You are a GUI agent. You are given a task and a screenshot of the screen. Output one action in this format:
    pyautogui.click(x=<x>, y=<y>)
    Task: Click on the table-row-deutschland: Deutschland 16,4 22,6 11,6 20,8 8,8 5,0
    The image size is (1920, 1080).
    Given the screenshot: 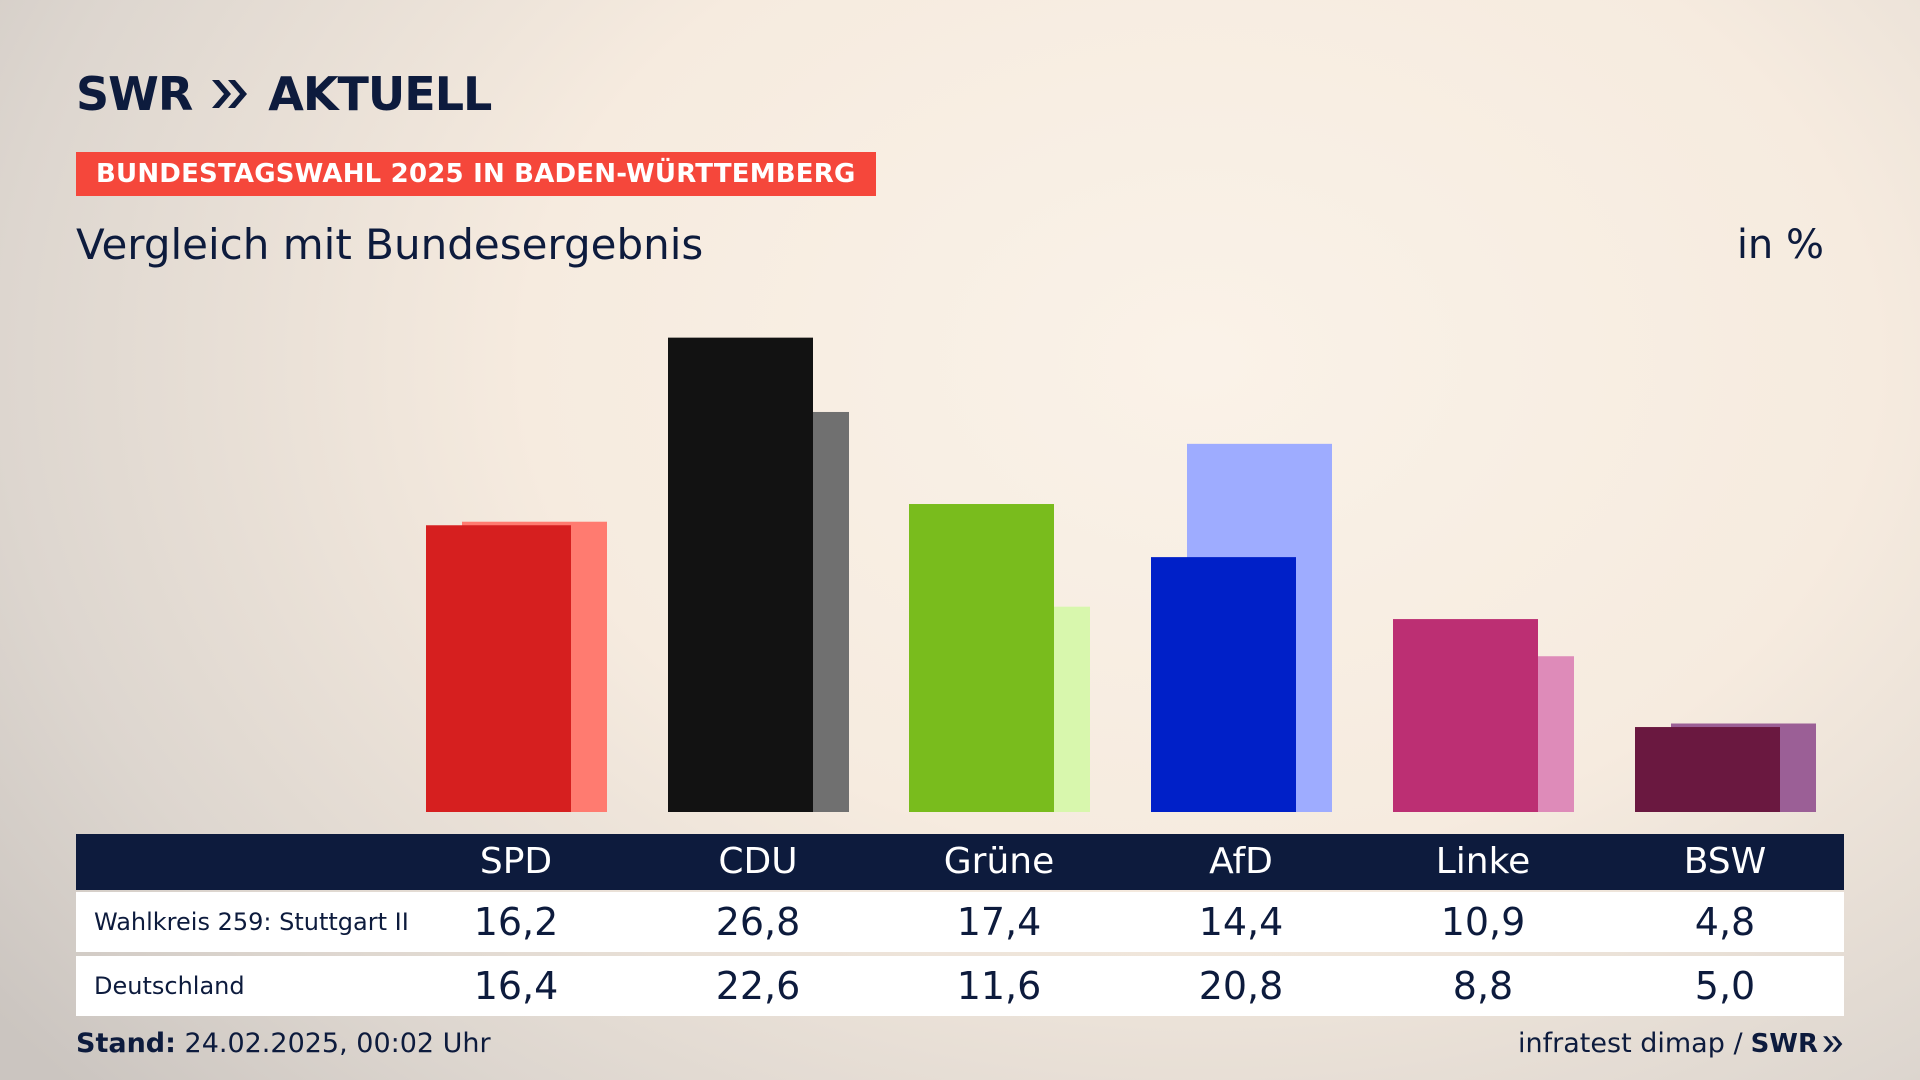 What is the action you would take?
    pyautogui.click(x=960, y=986)
    